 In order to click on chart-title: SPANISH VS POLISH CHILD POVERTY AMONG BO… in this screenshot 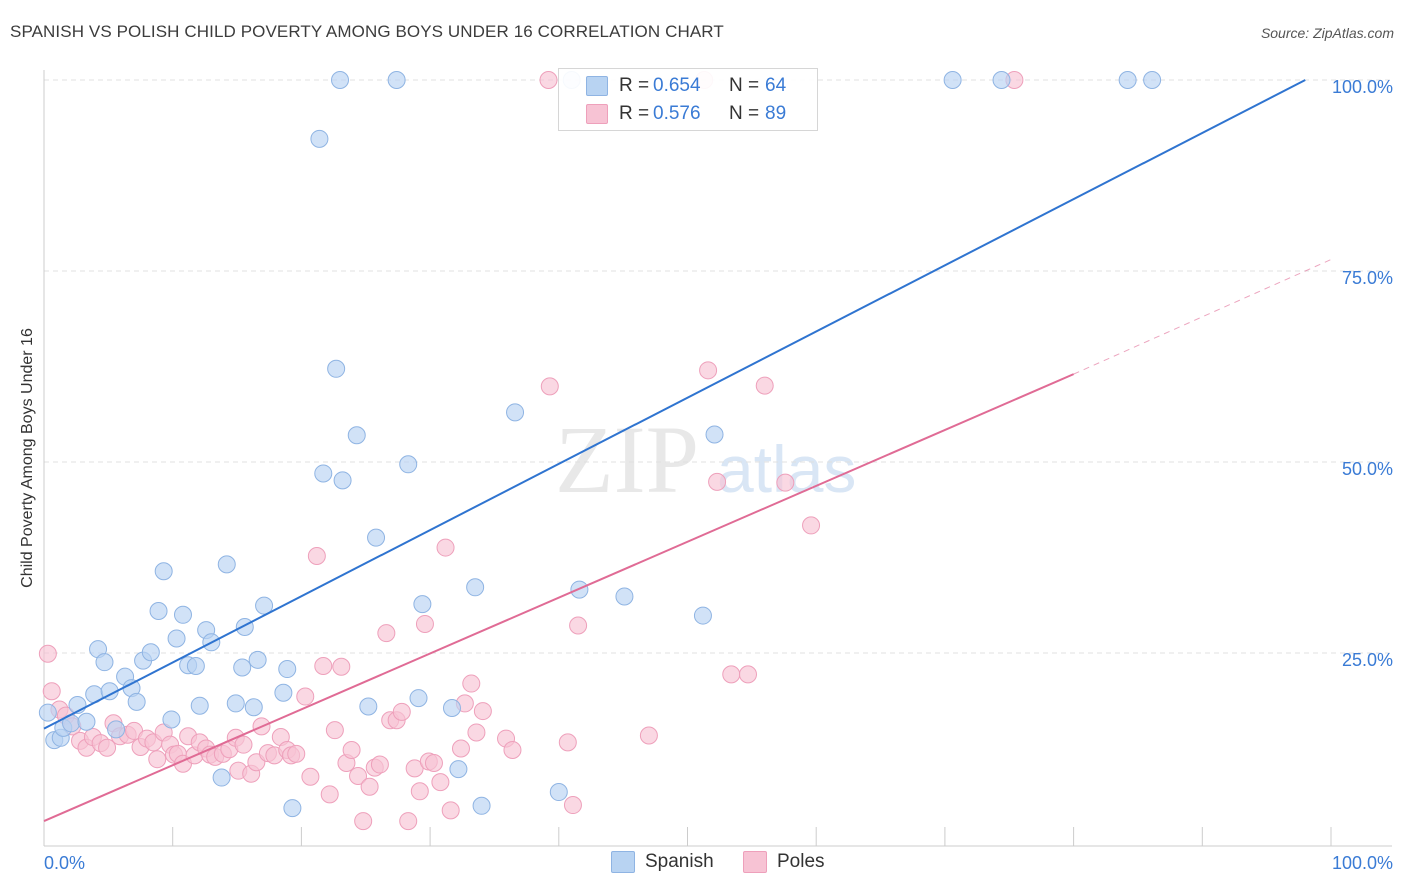, I will do `click(367, 31)`.